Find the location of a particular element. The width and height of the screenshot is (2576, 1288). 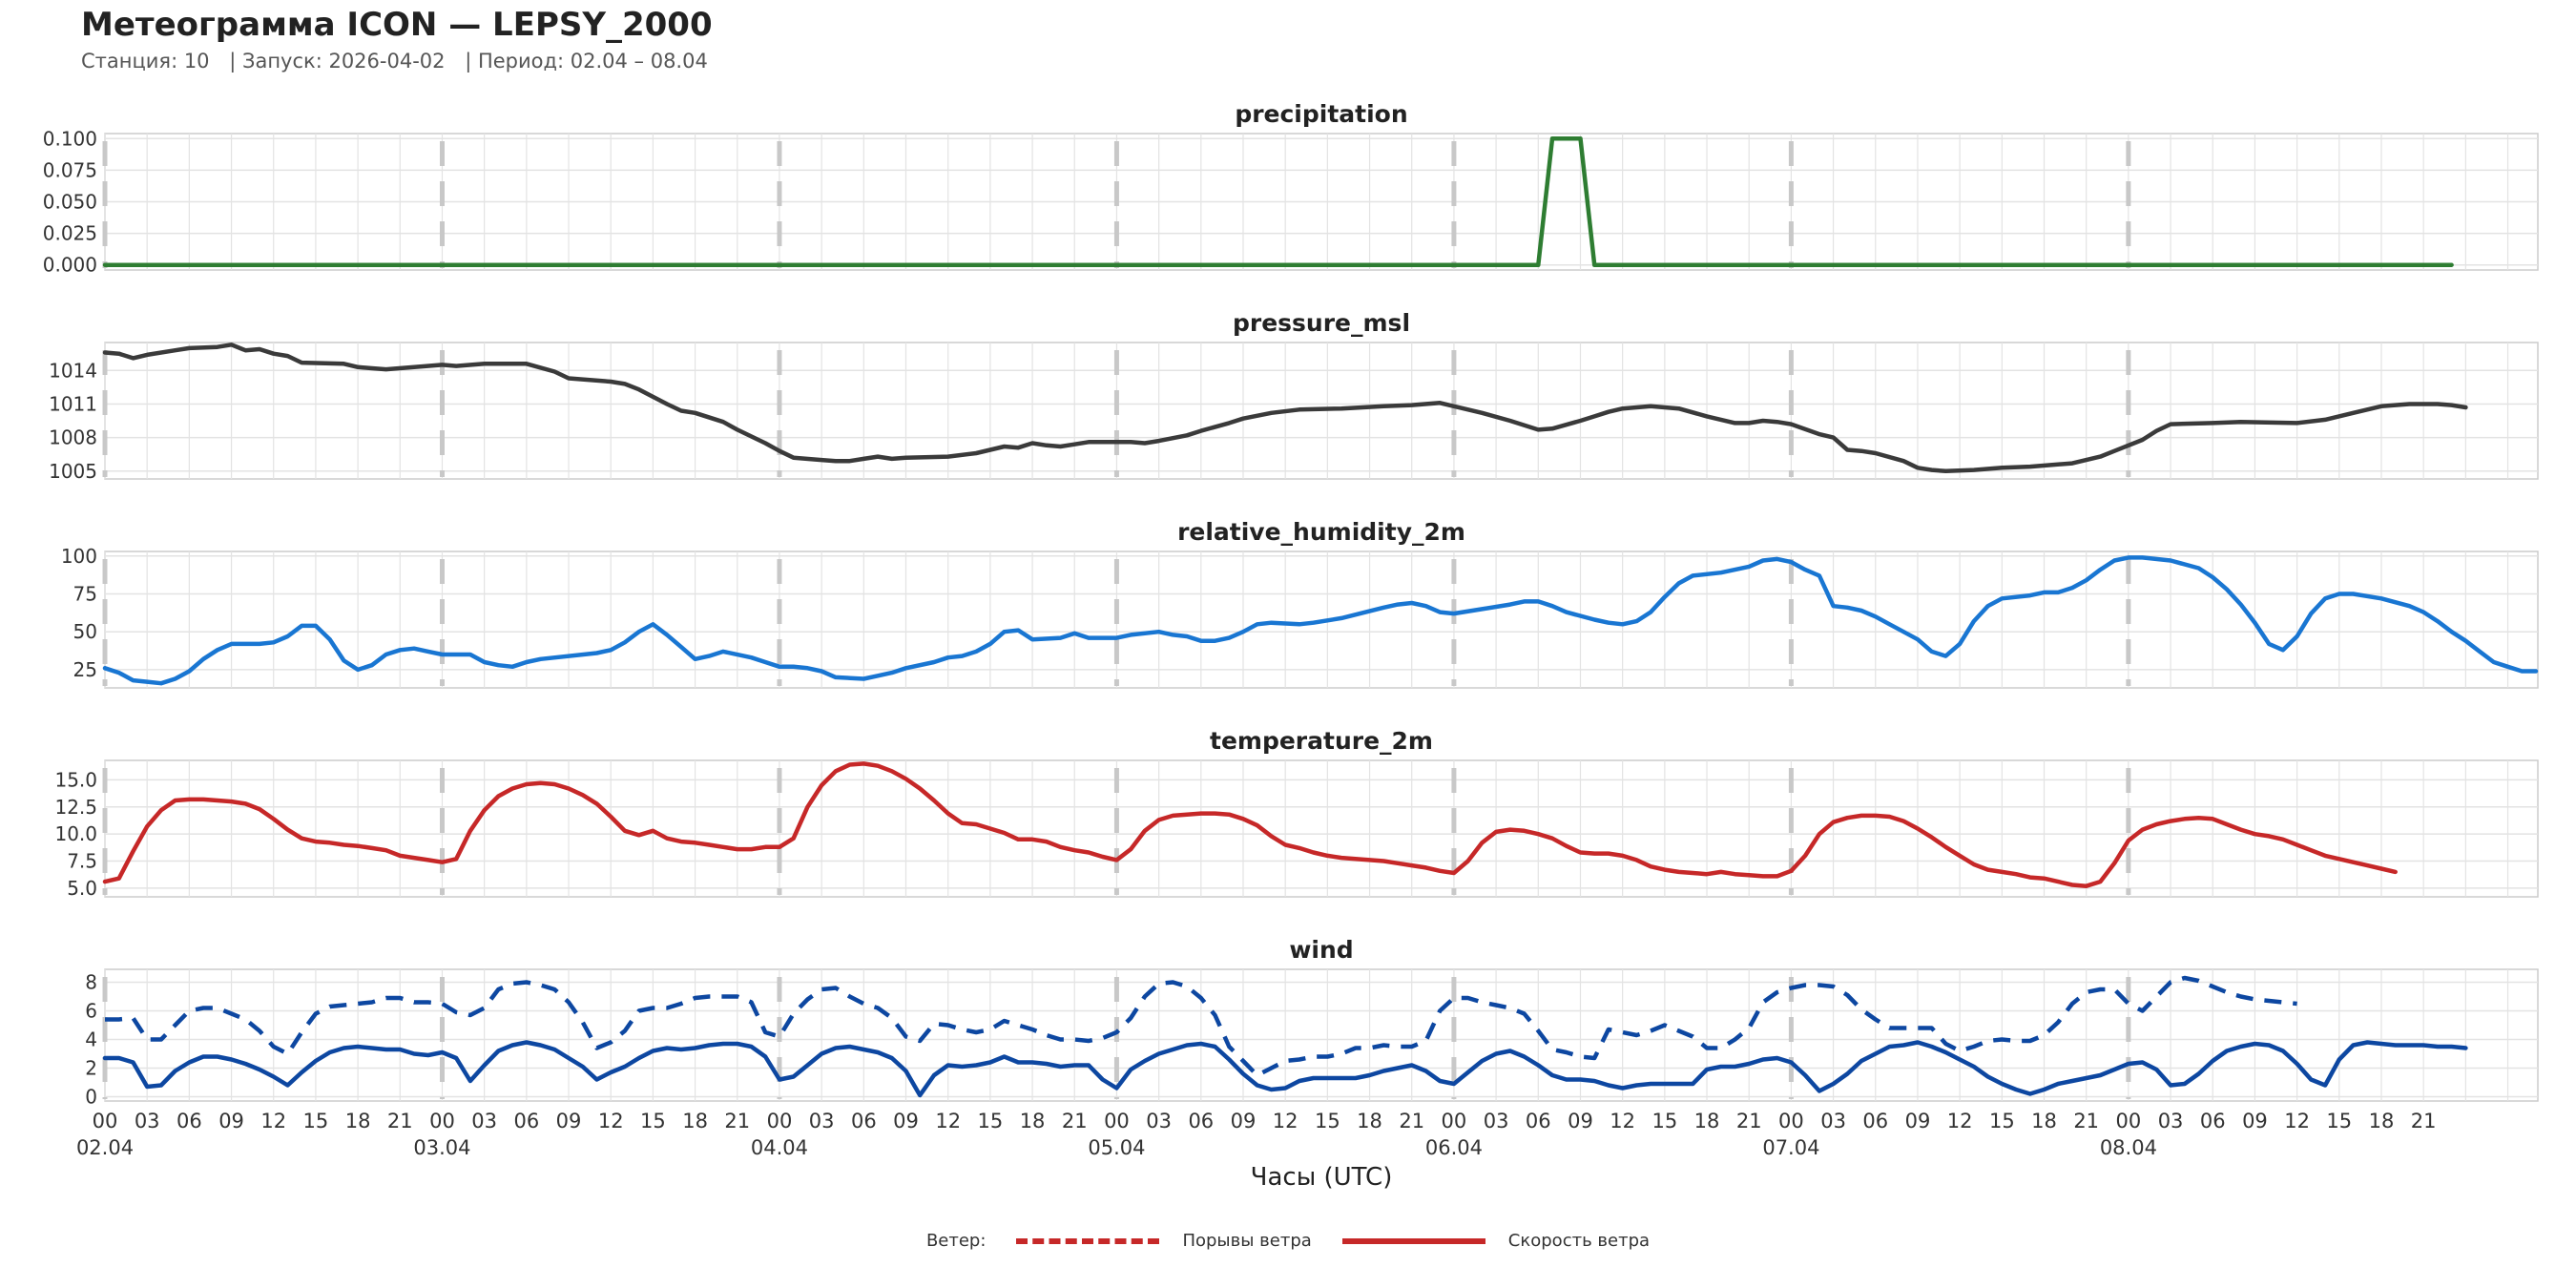

panel-frame is located at coordinates (1321, 828).